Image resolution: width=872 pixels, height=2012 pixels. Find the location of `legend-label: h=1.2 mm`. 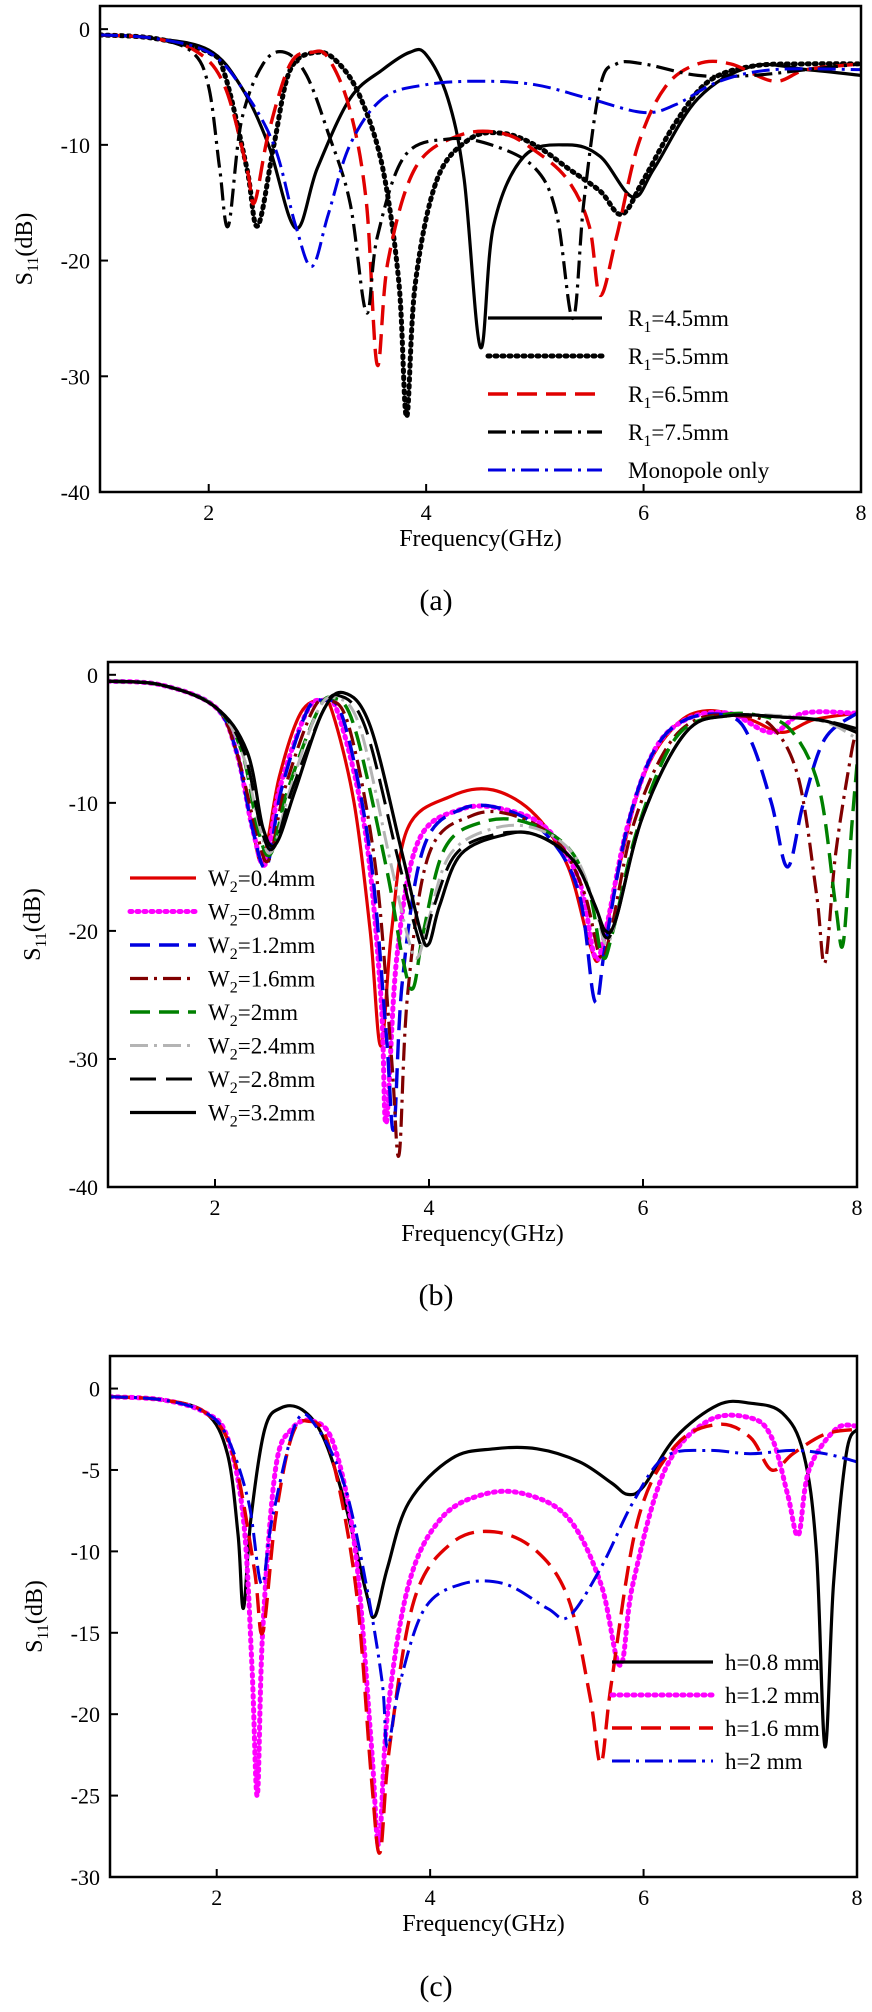

legend-label: h=1.2 mm is located at coordinates (772, 1695).